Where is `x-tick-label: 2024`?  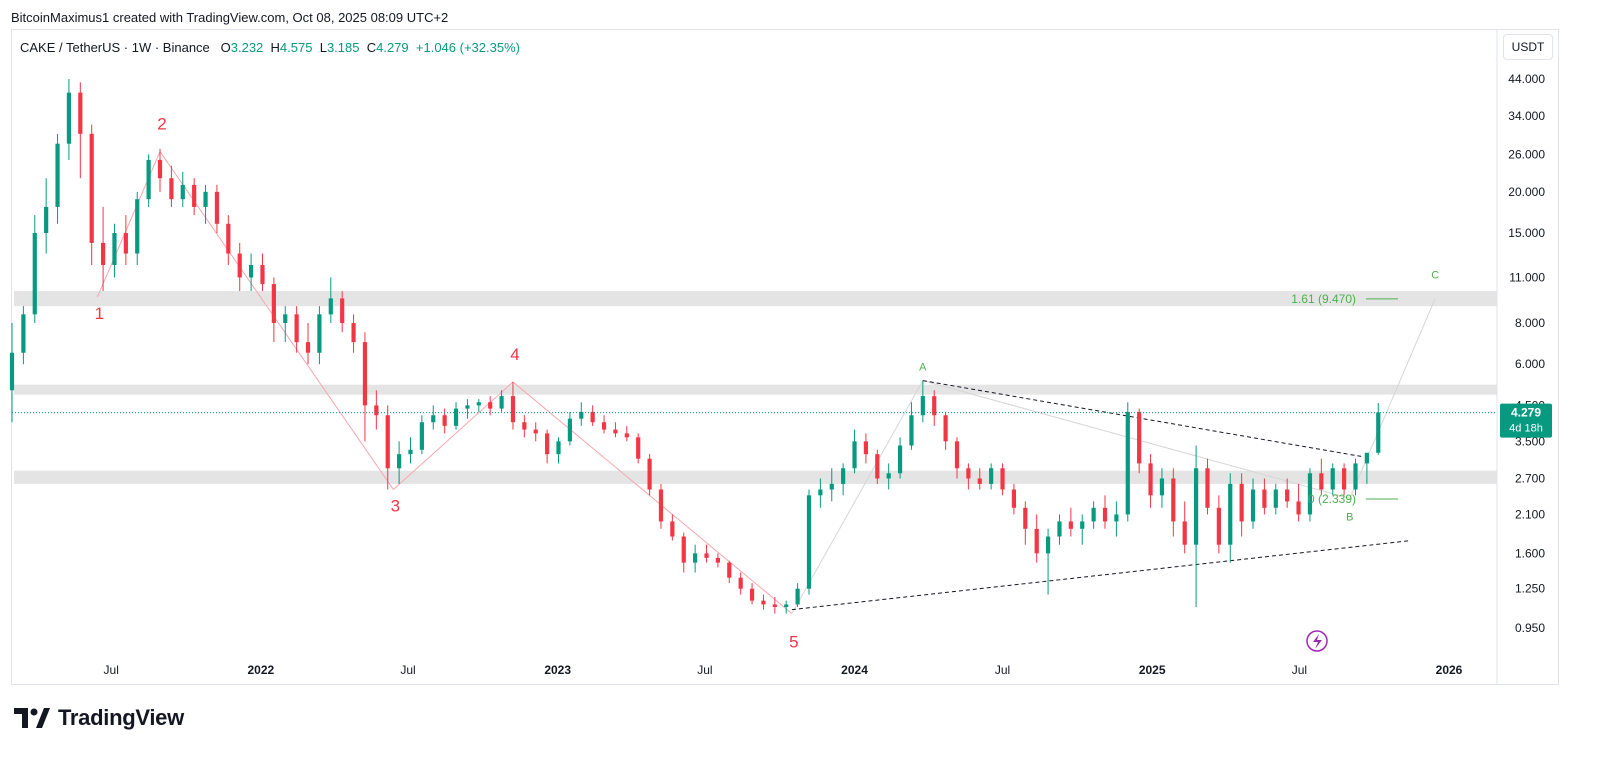
x-tick-label: 2024 is located at coordinates (854, 670).